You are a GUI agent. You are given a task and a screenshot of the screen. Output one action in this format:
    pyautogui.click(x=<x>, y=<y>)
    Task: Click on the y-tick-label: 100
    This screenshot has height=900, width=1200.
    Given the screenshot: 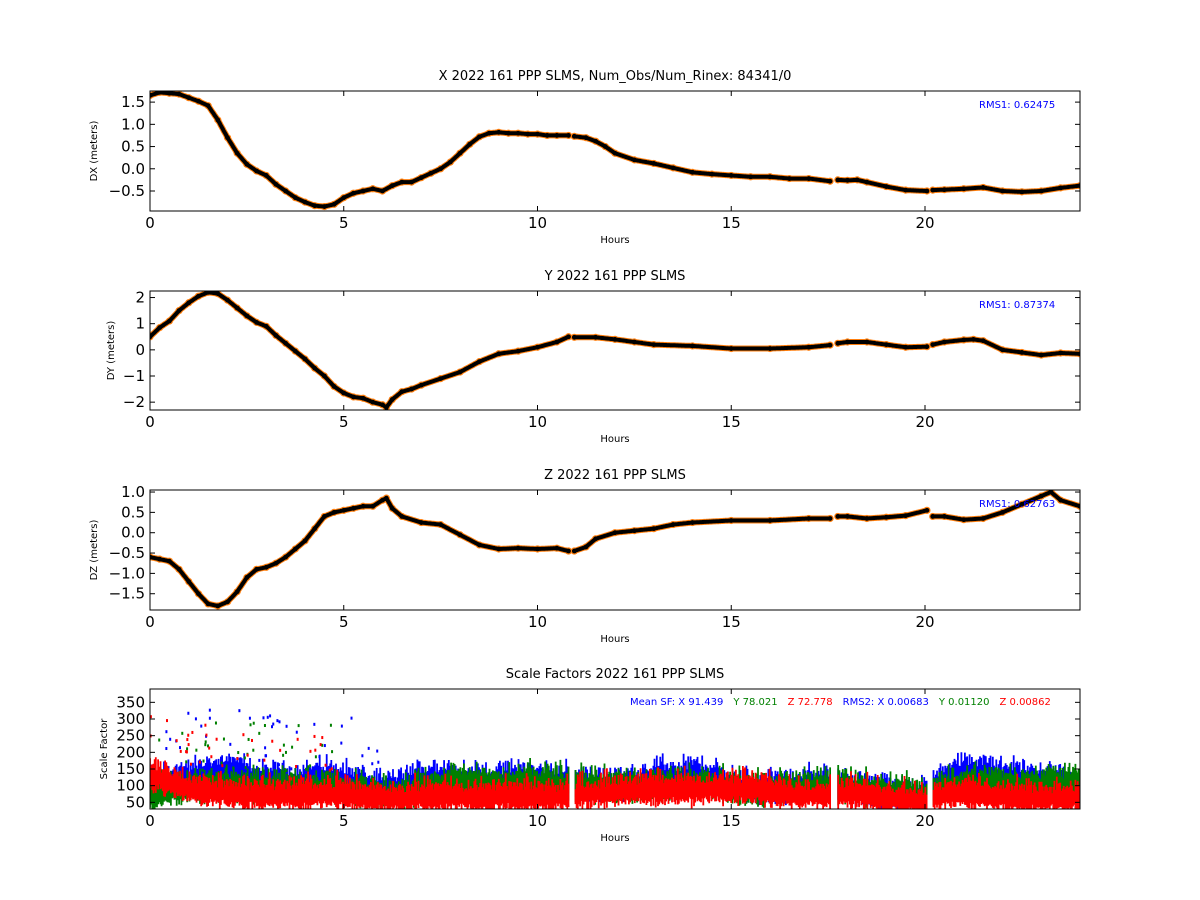 What is the action you would take?
    pyautogui.click(x=130, y=786)
    